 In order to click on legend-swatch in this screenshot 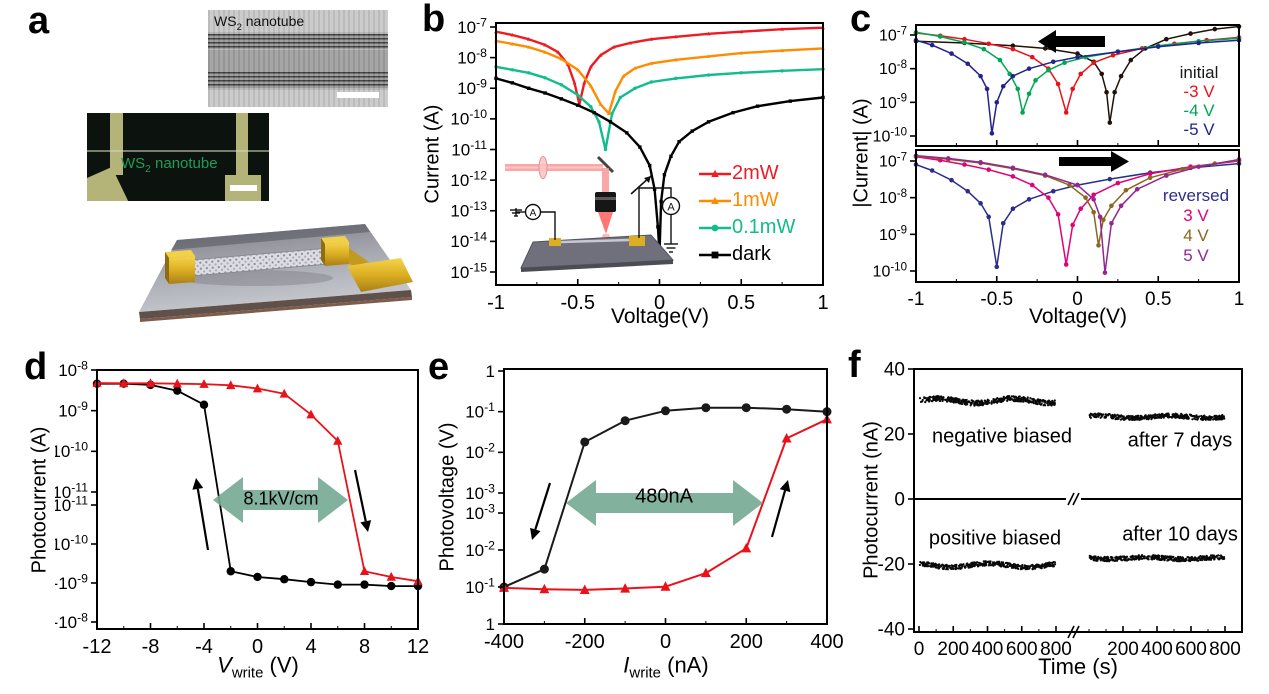, I will do `click(715, 200)`.